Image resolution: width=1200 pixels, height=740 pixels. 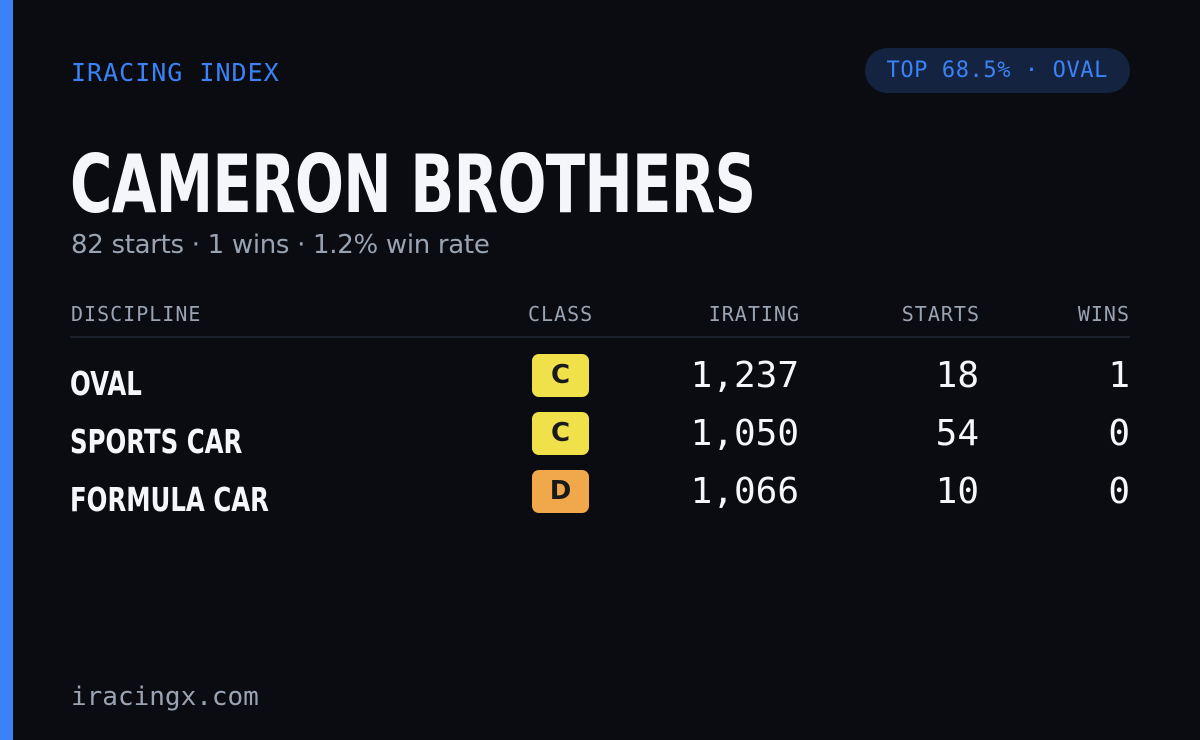 What do you see at coordinates (600, 337) in the screenshot?
I see `table-divider` at bounding box center [600, 337].